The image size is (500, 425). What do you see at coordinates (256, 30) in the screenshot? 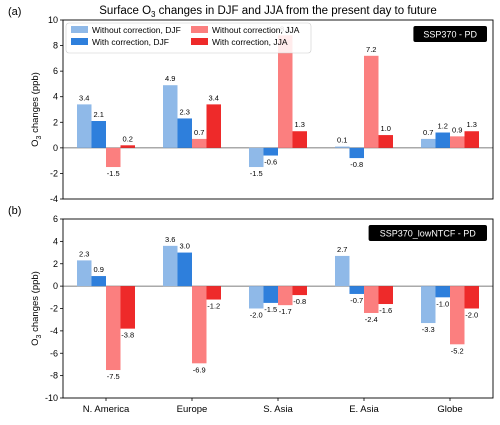
I see `legend-label: Without correction, JJA` at bounding box center [256, 30].